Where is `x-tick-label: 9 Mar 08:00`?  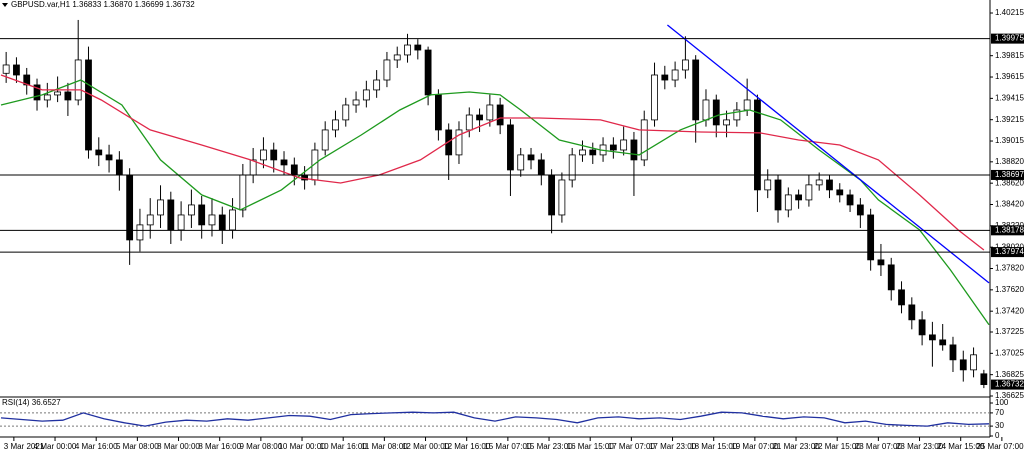 x-tick-label: 9 Mar 08:00 is located at coordinates (261, 446).